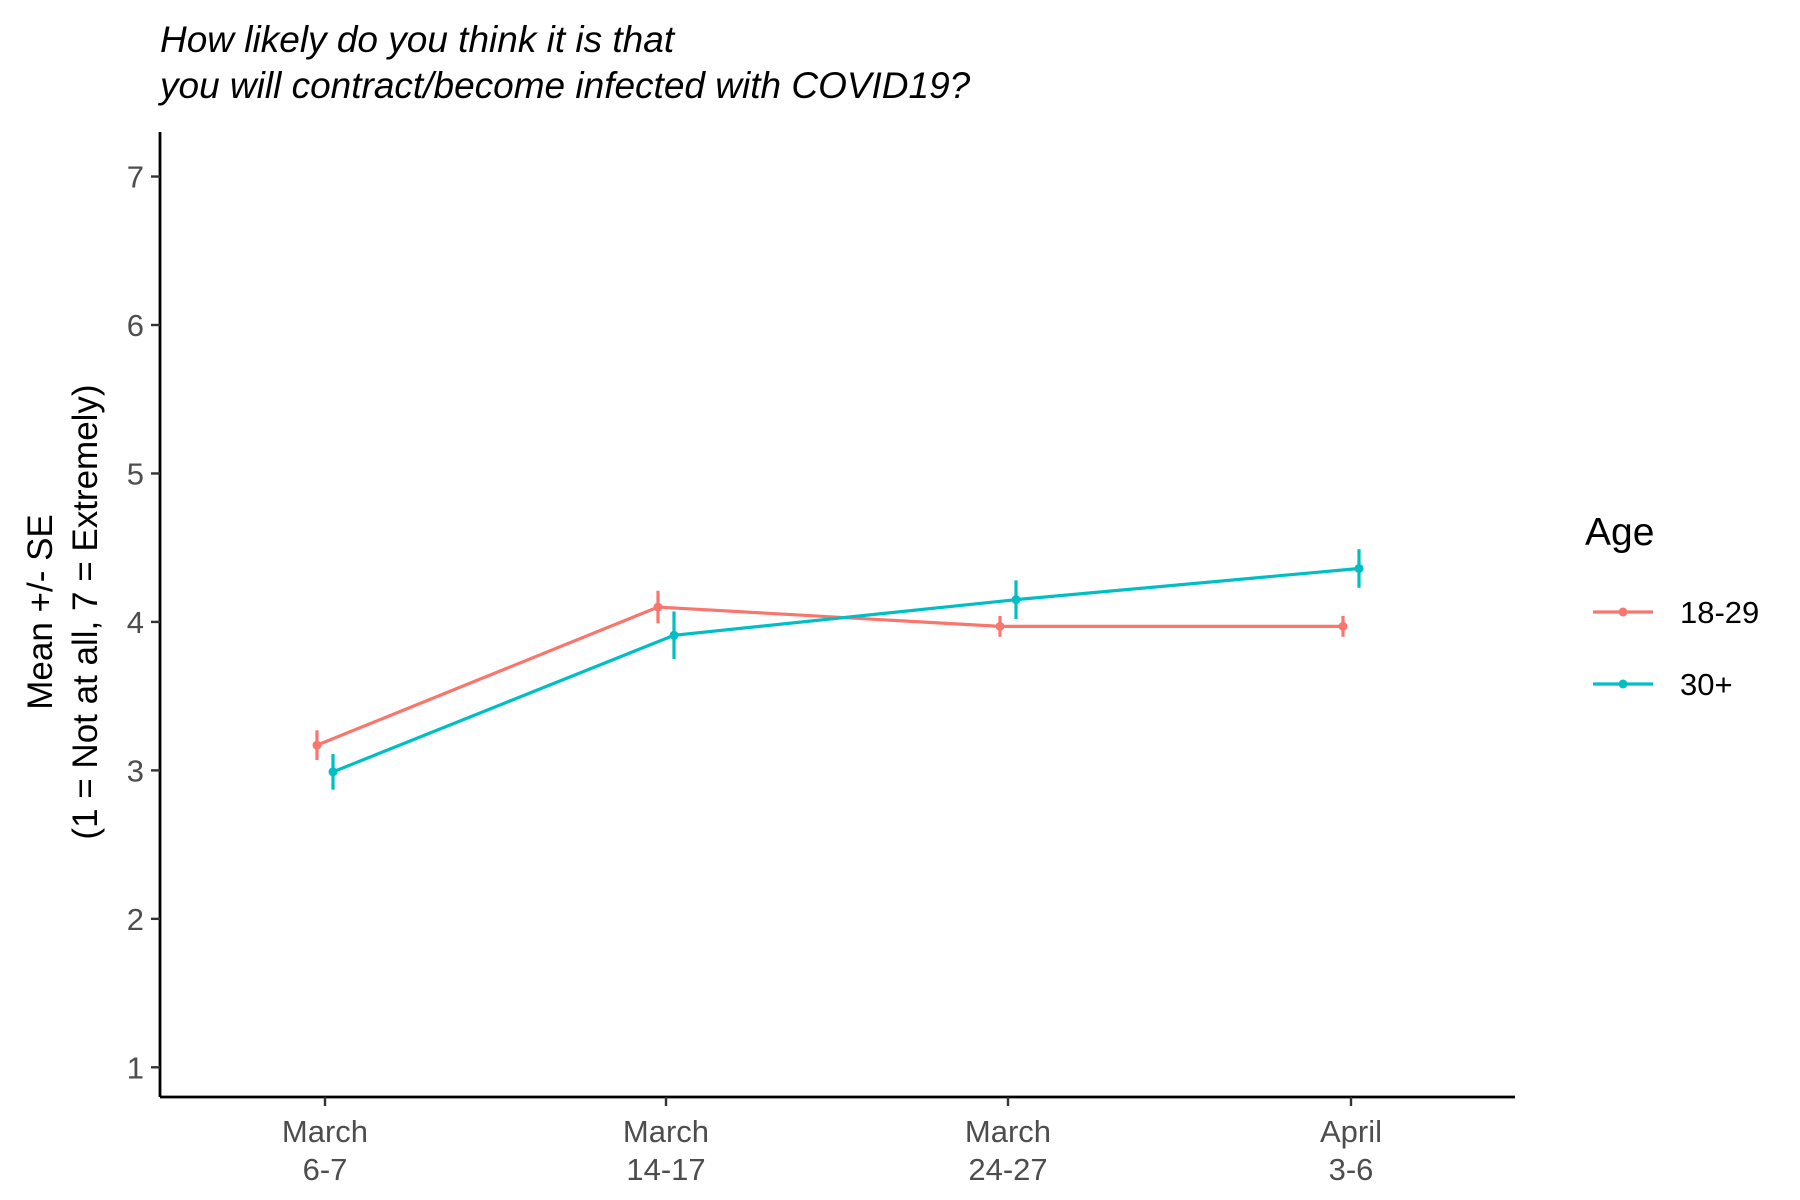  I want to click on y-tick-label: 4, so click(135, 622).